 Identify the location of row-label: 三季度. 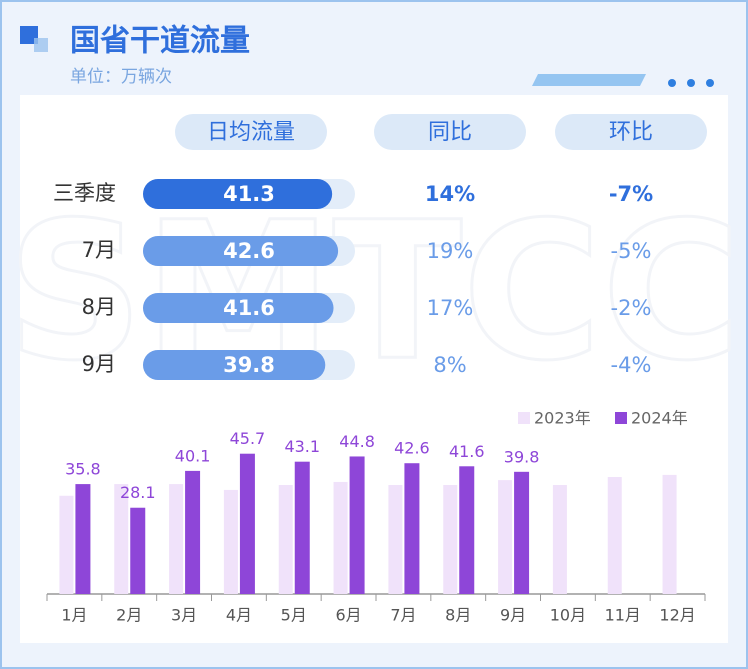
(84, 193).